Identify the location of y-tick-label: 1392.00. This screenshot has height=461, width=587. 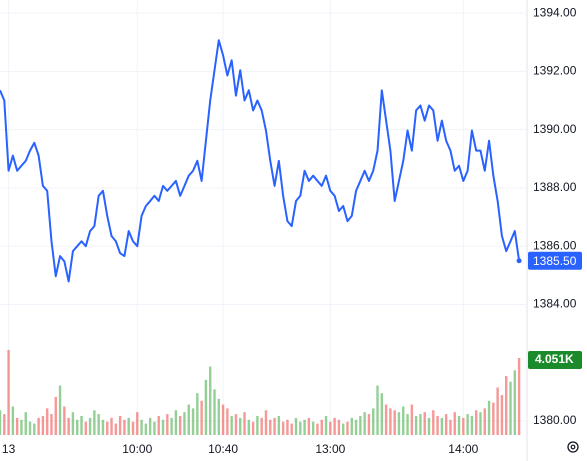
(555, 71).